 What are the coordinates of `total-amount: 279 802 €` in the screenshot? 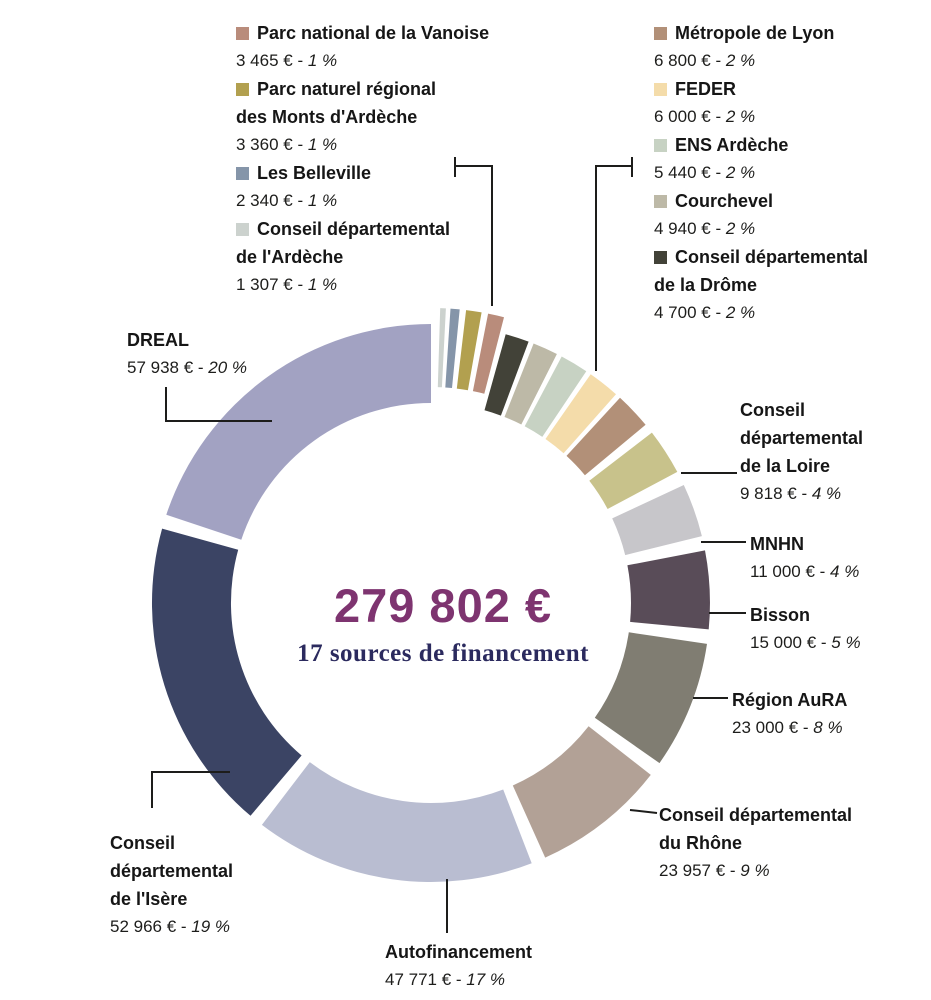 It's located at (443, 605).